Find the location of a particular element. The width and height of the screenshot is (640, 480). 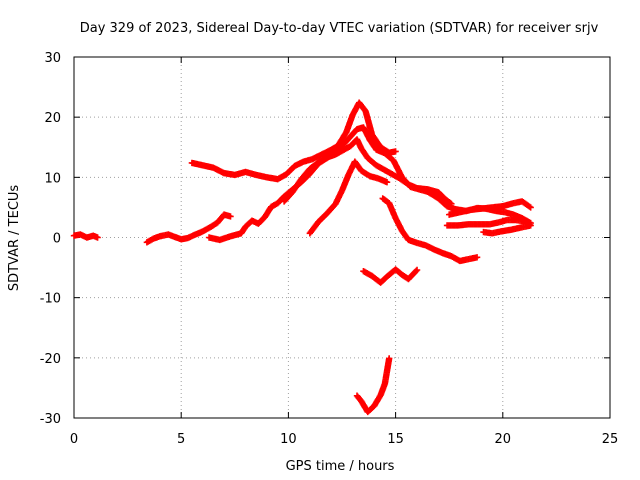

x-tick-label: 15 is located at coordinates (395, 439).